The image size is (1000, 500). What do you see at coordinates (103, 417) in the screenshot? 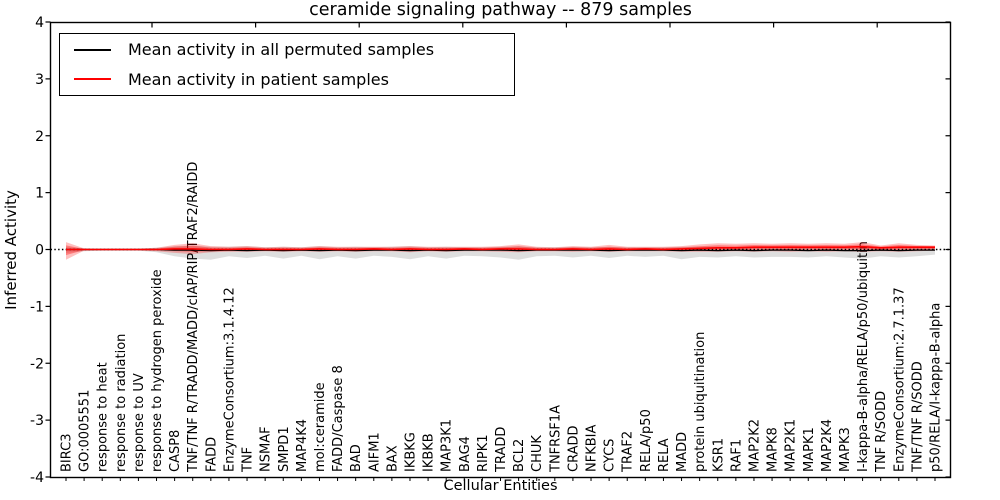
I see `x-tick-label: response to heat` at bounding box center [103, 417].